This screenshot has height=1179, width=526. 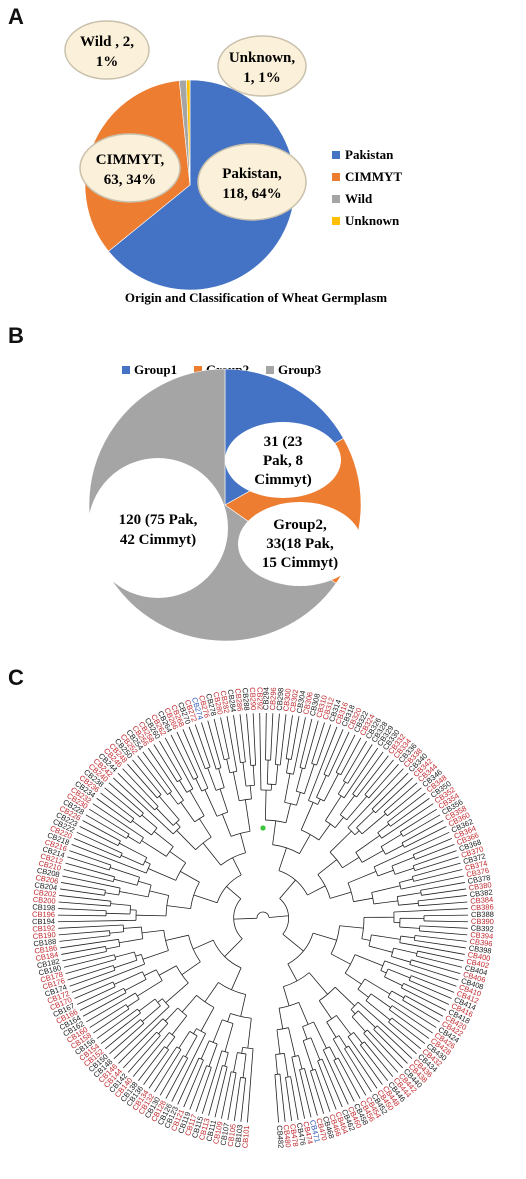 I want to click on label-unknown-line1: Unknown,, so click(x=262, y=58).